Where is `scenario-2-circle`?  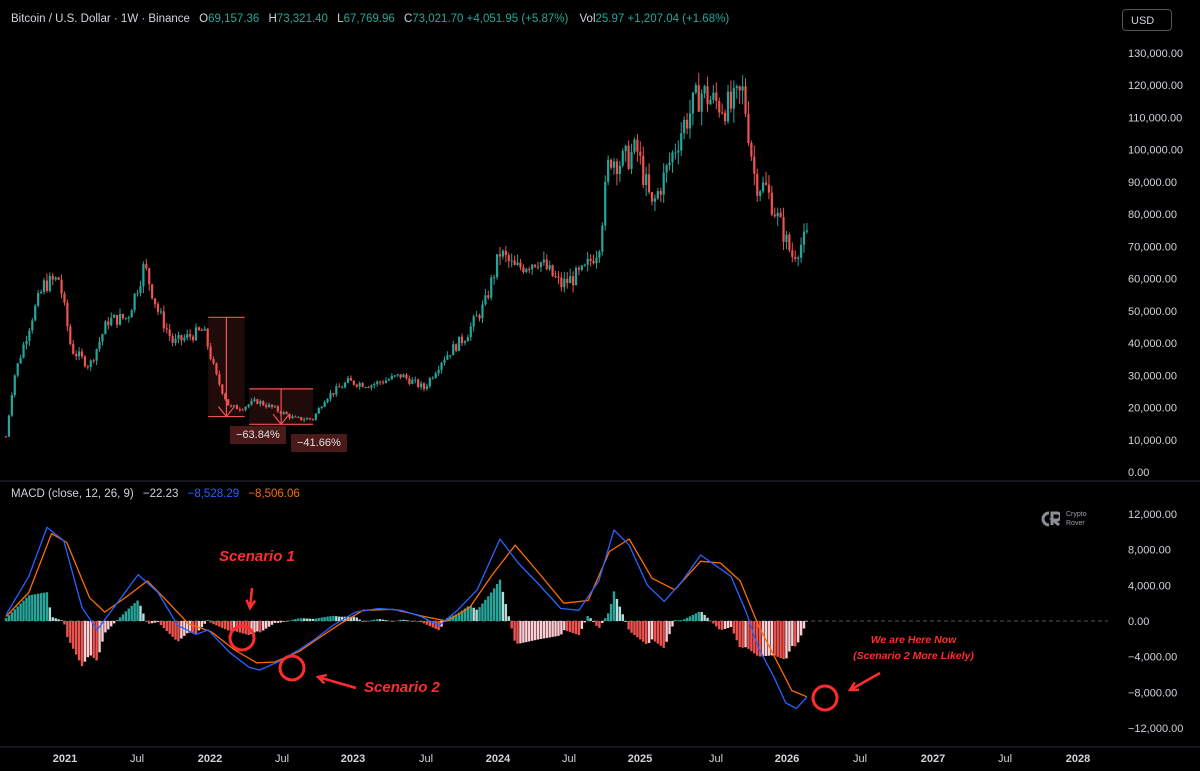 scenario-2-circle is located at coordinates (292, 668).